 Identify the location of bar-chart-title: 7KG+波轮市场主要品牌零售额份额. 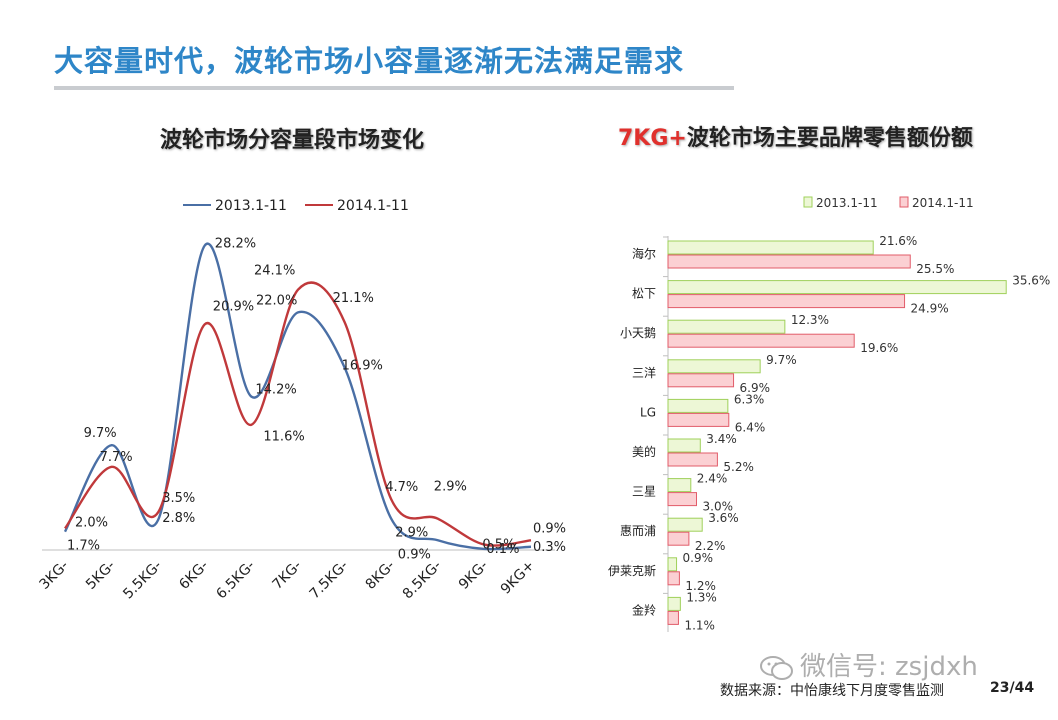
(795, 136).